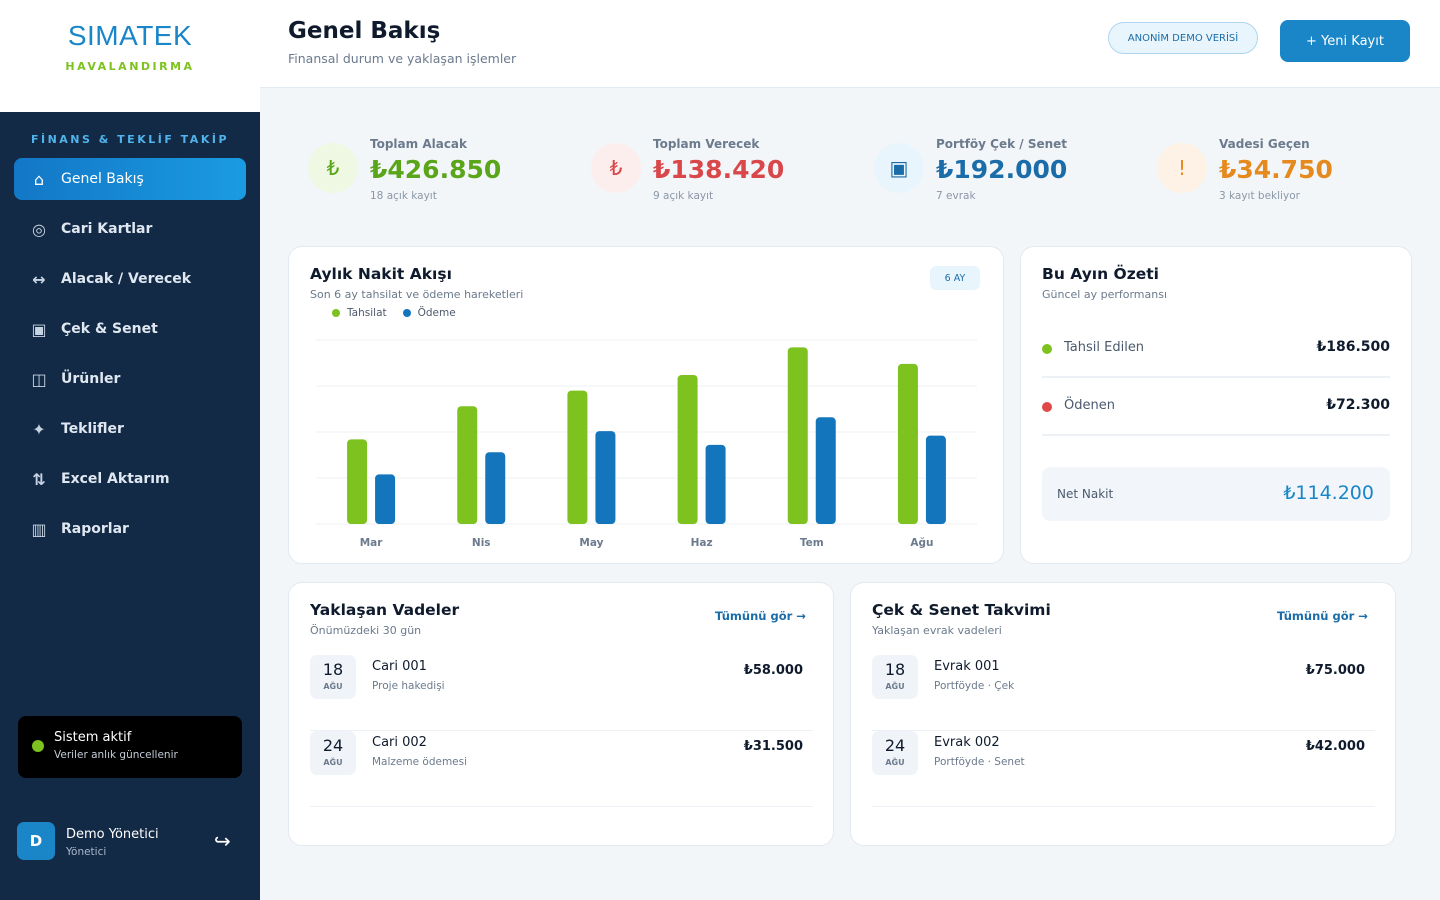 The width and height of the screenshot is (1440, 900). Describe the element at coordinates (39, 279) in the screenshot. I see `swap-icon: ↔` at that location.